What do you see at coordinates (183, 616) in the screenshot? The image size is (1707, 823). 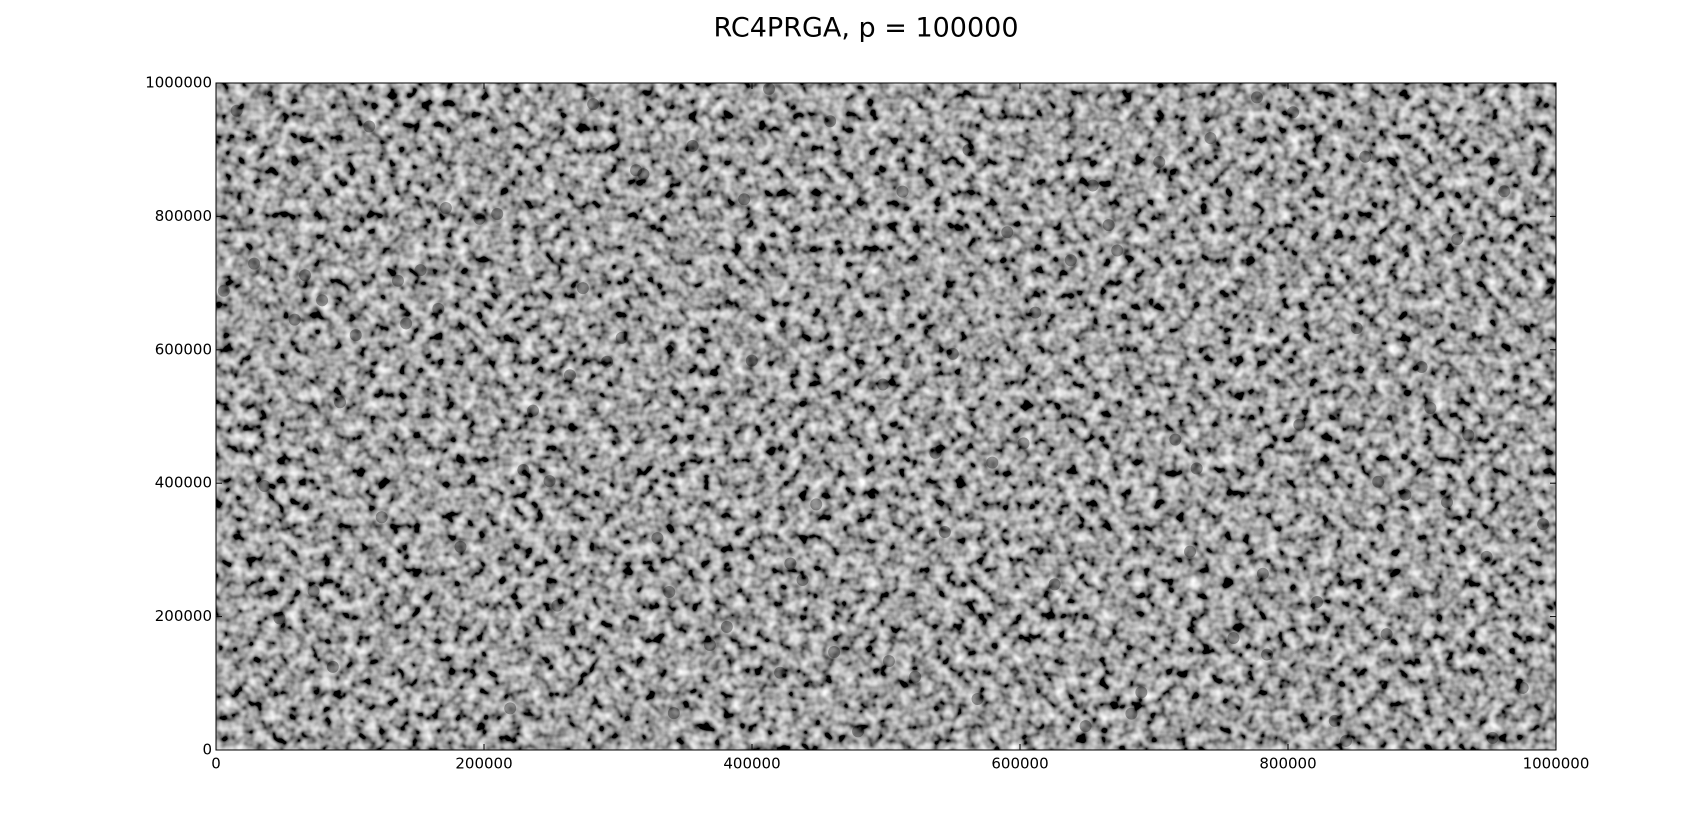 I see `y-tick-label: 200000` at bounding box center [183, 616].